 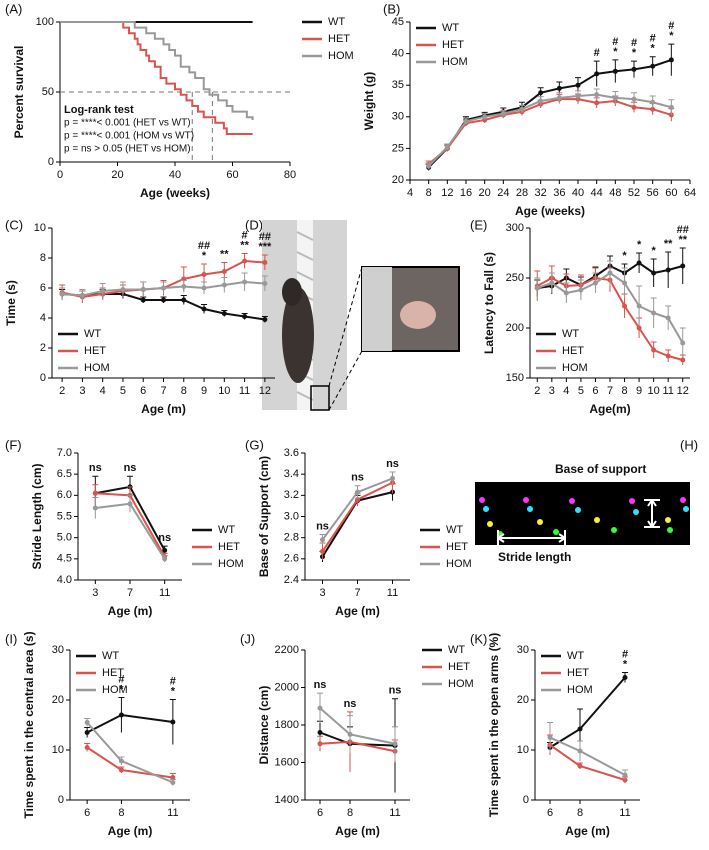 I want to click on x-tick-label: 2, so click(x=537, y=391).